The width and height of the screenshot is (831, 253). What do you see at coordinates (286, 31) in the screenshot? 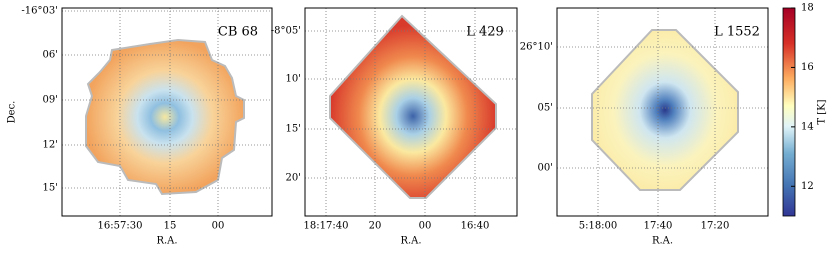
I see `y-tick-label: -8°05'` at bounding box center [286, 31].